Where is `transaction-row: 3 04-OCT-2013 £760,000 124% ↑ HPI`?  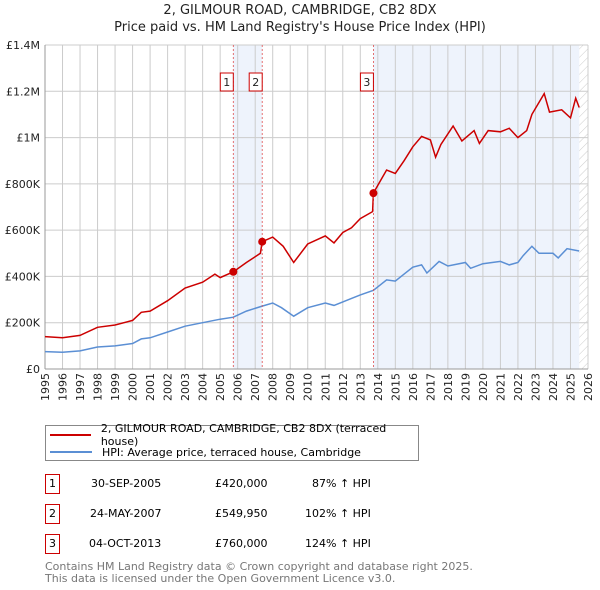
transaction-row: 3 04-OCT-2013 £760,000 124% ↑ HPI is located at coordinates (245, 544).